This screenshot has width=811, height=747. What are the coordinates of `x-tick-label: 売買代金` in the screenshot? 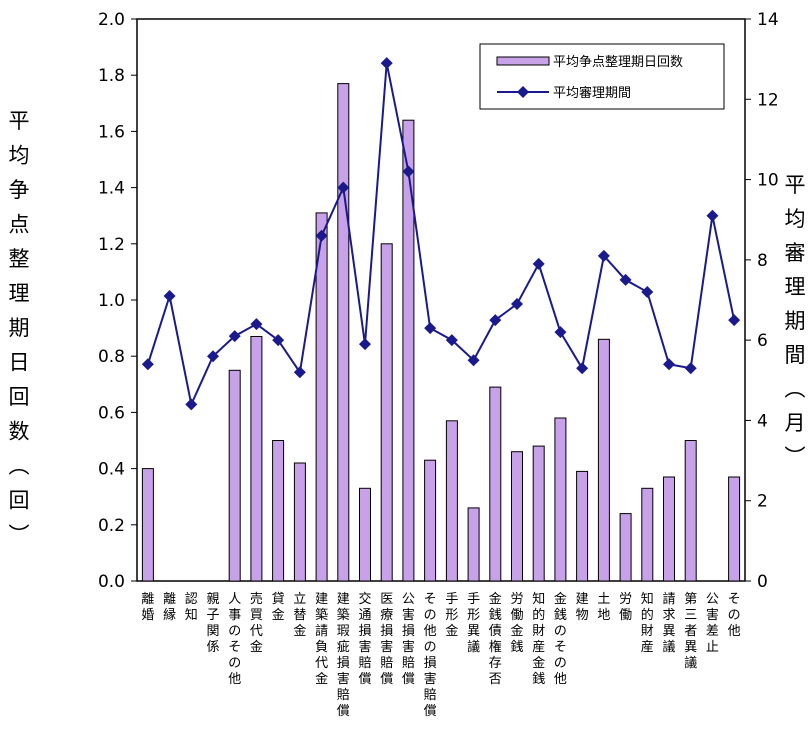 It's located at (256, 623).